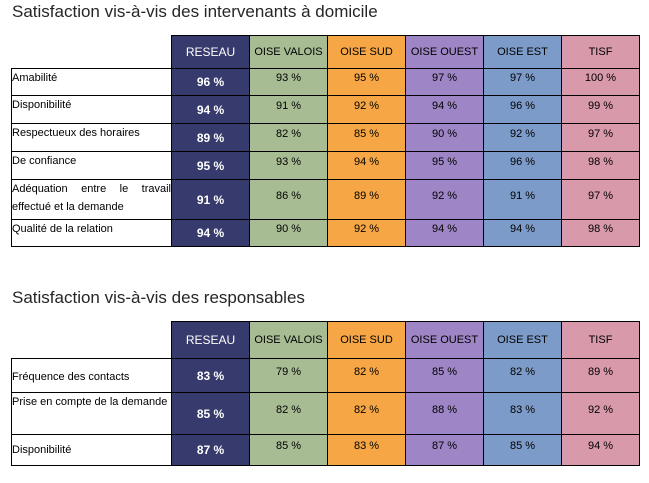 This screenshot has height=483, width=649. Describe the element at coordinates (91, 82) in the screenshot. I see `row-label: Amabilité` at that location.